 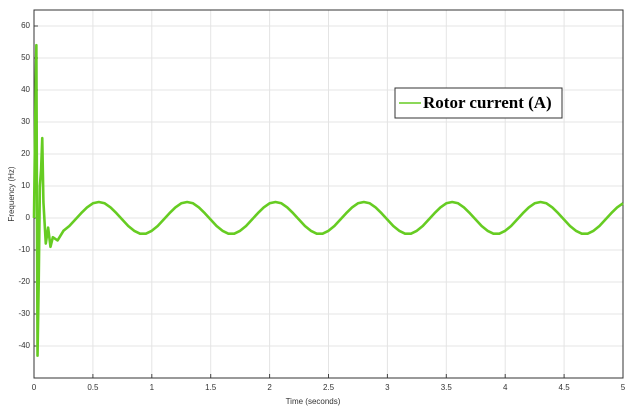 I want to click on x-tick-label: 3, so click(x=387, y=387).